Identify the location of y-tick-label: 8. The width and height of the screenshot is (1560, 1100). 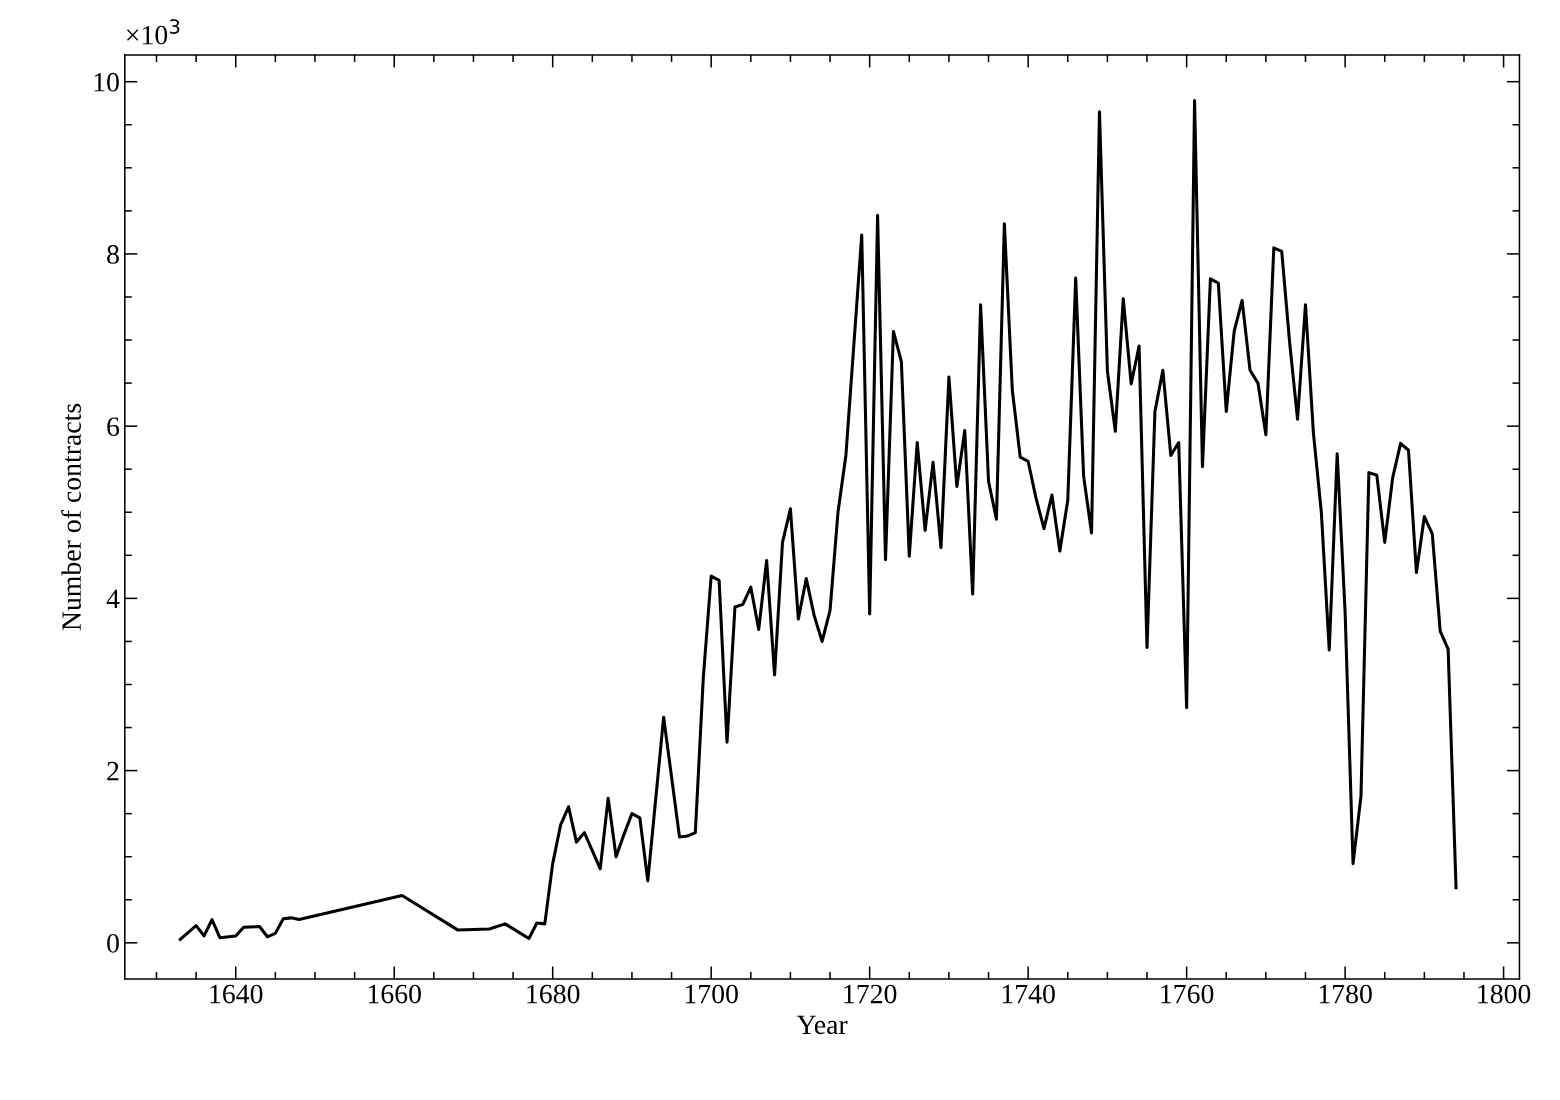
(113, 254).